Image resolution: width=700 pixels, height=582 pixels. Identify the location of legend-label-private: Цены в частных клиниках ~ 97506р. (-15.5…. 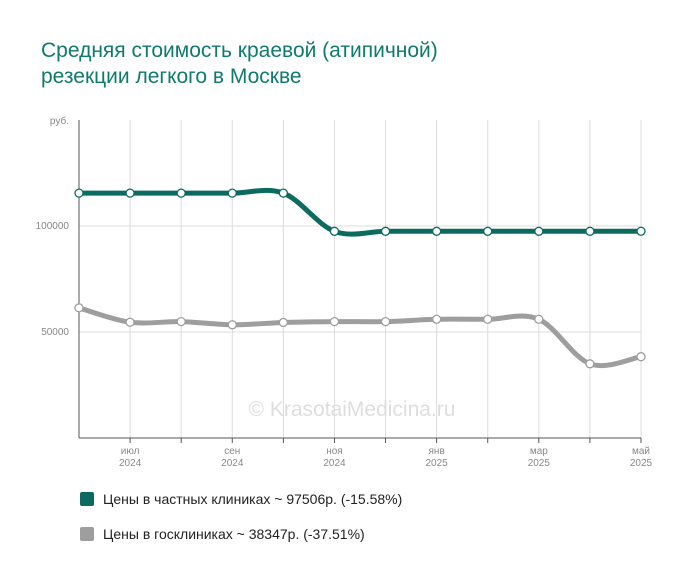
(253, 499).